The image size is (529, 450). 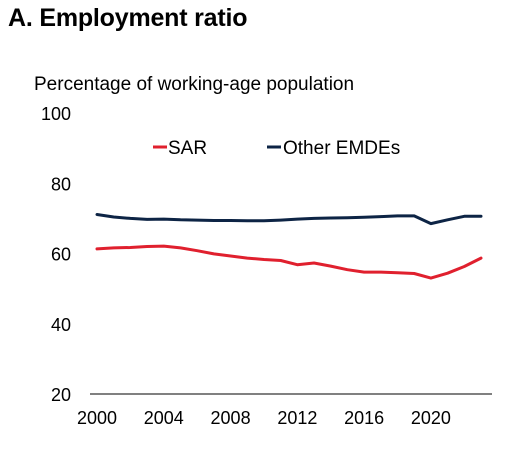 I want to click on y-tick-label-80: 80, so click(x=61, y=184).